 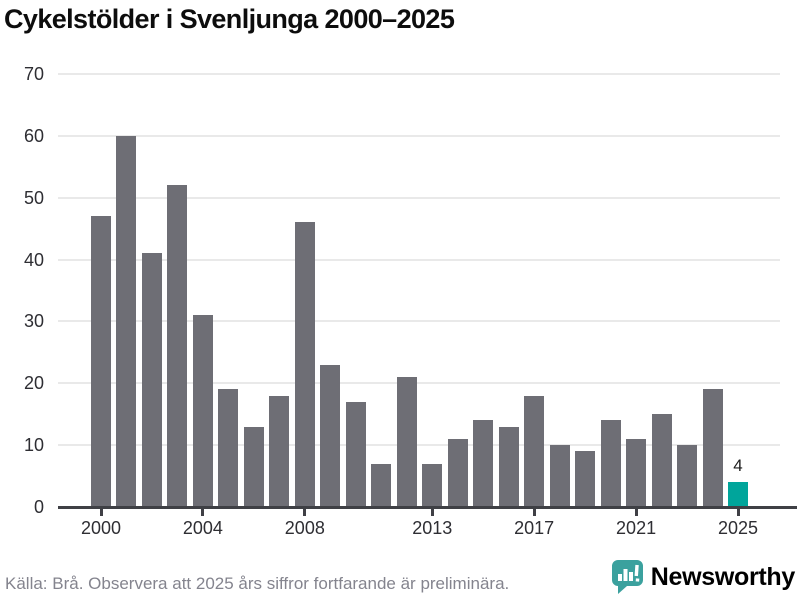 I want to click on x-axis-line, so click(x=427, y=507).